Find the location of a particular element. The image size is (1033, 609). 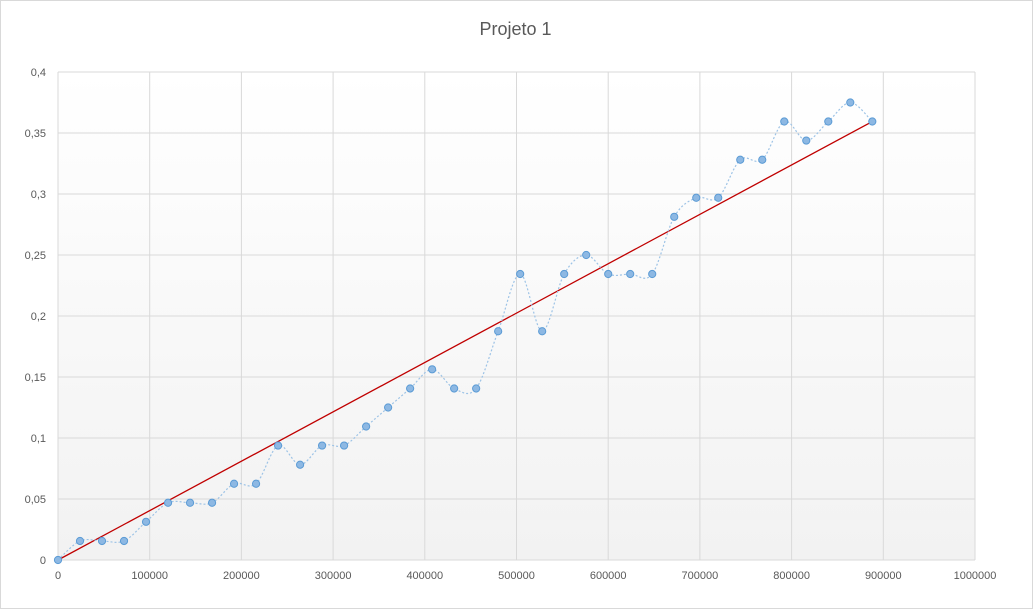

chart-title: Projeto 1 is located at coordinates (515, 29).